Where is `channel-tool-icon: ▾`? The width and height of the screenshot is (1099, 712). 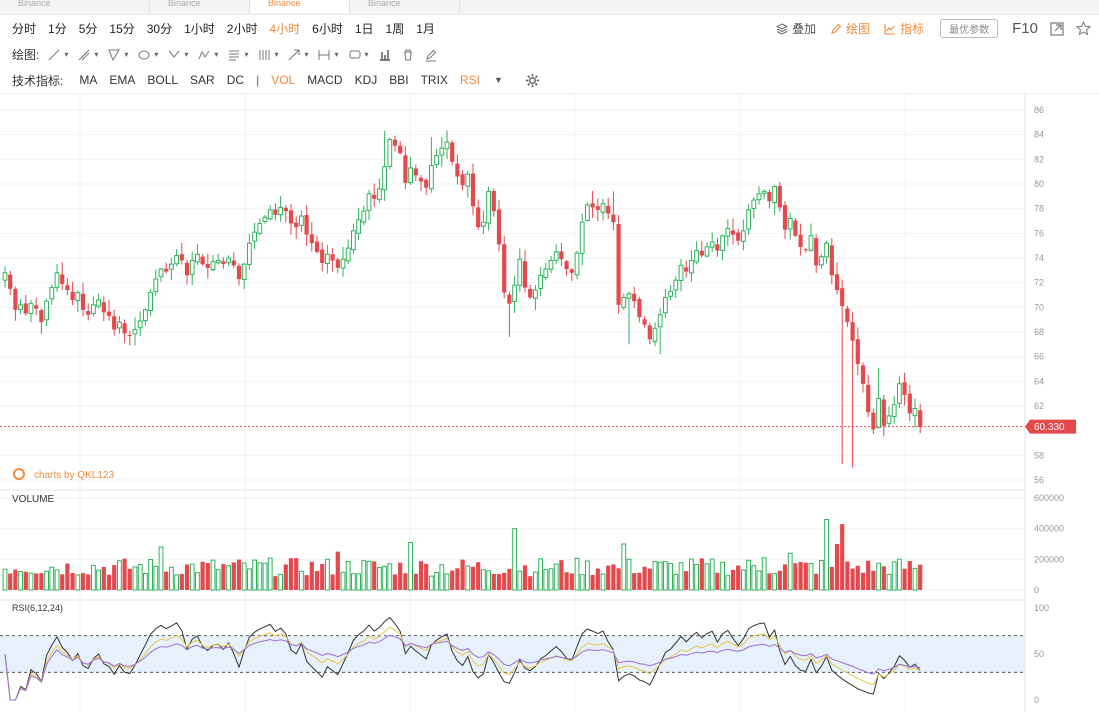 channel-tool-icon: ▾ is located at coordinates (117, 55).